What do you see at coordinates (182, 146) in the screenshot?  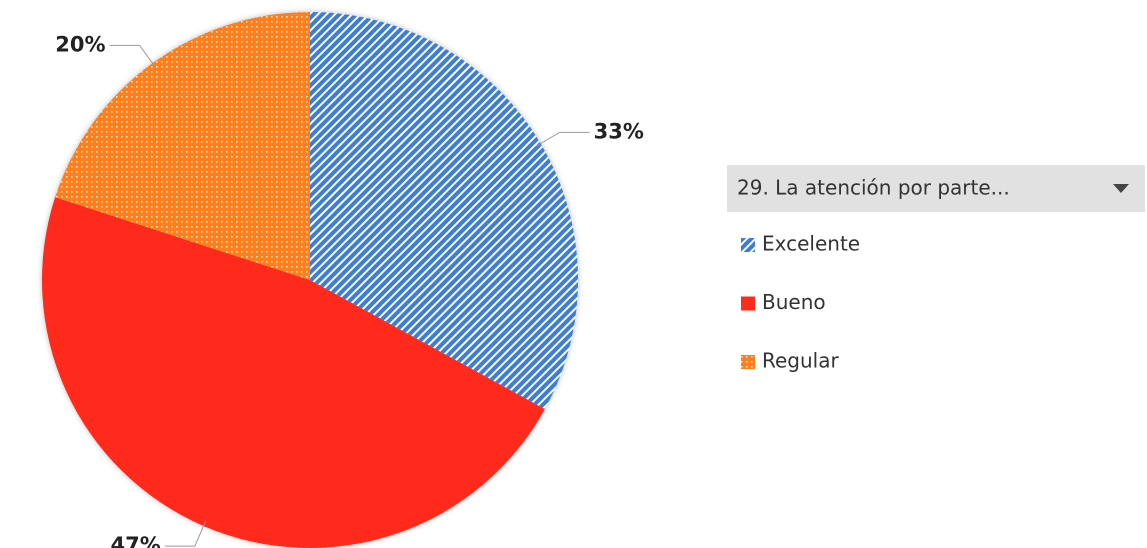 I see `pie-slice` at bounding box center [182, 146].